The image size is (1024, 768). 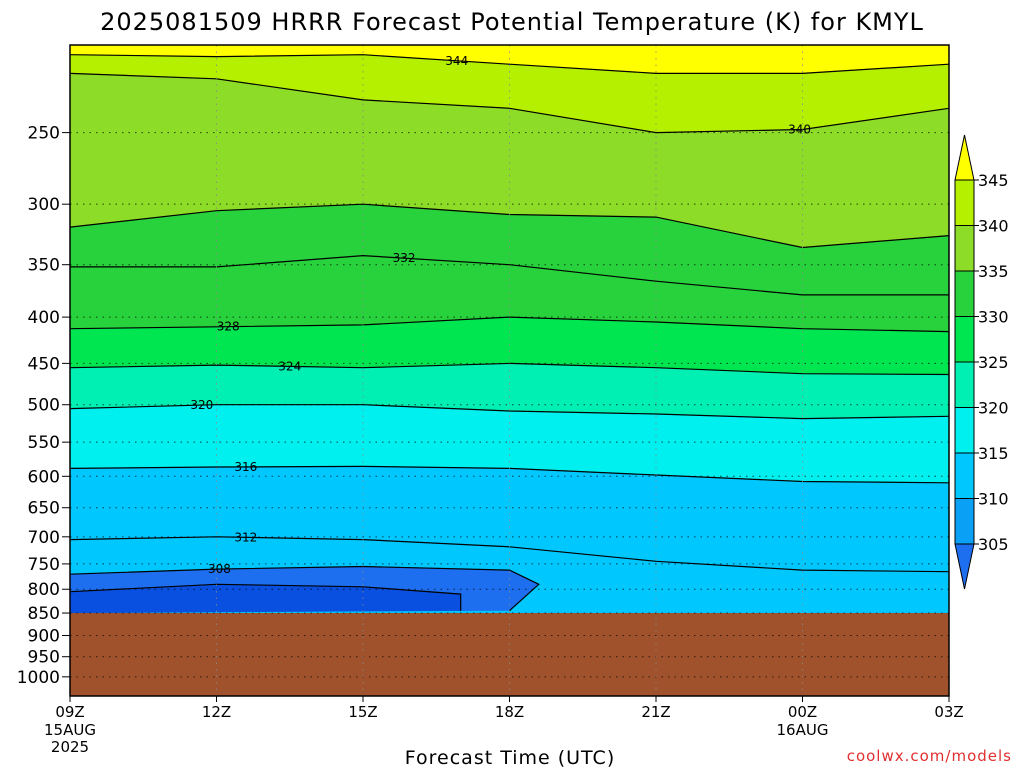 What do you see at coordinates (70, 730) in the screenshot?
I see `x-tick-sublabel-15AUG: 15AUG` at bounding box center [70, 730].